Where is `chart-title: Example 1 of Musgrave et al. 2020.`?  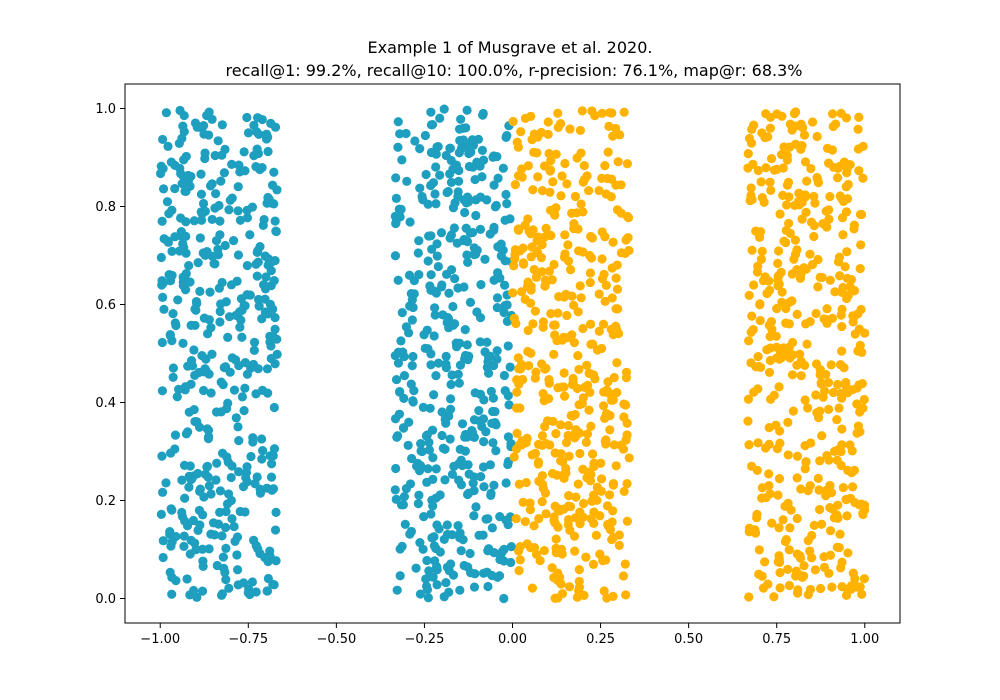
chart-title: Example 1 of Musgrave et al. 2020. is located at coordinates (510, 47).